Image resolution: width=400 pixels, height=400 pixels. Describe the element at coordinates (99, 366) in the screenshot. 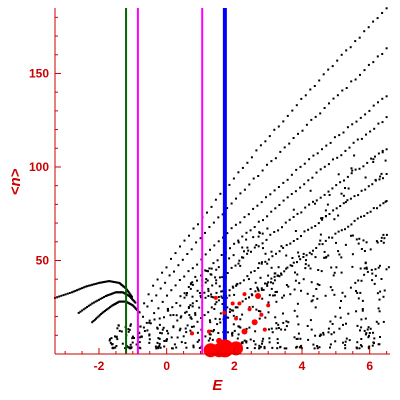

I see `x-tick-label: -2` at that location.